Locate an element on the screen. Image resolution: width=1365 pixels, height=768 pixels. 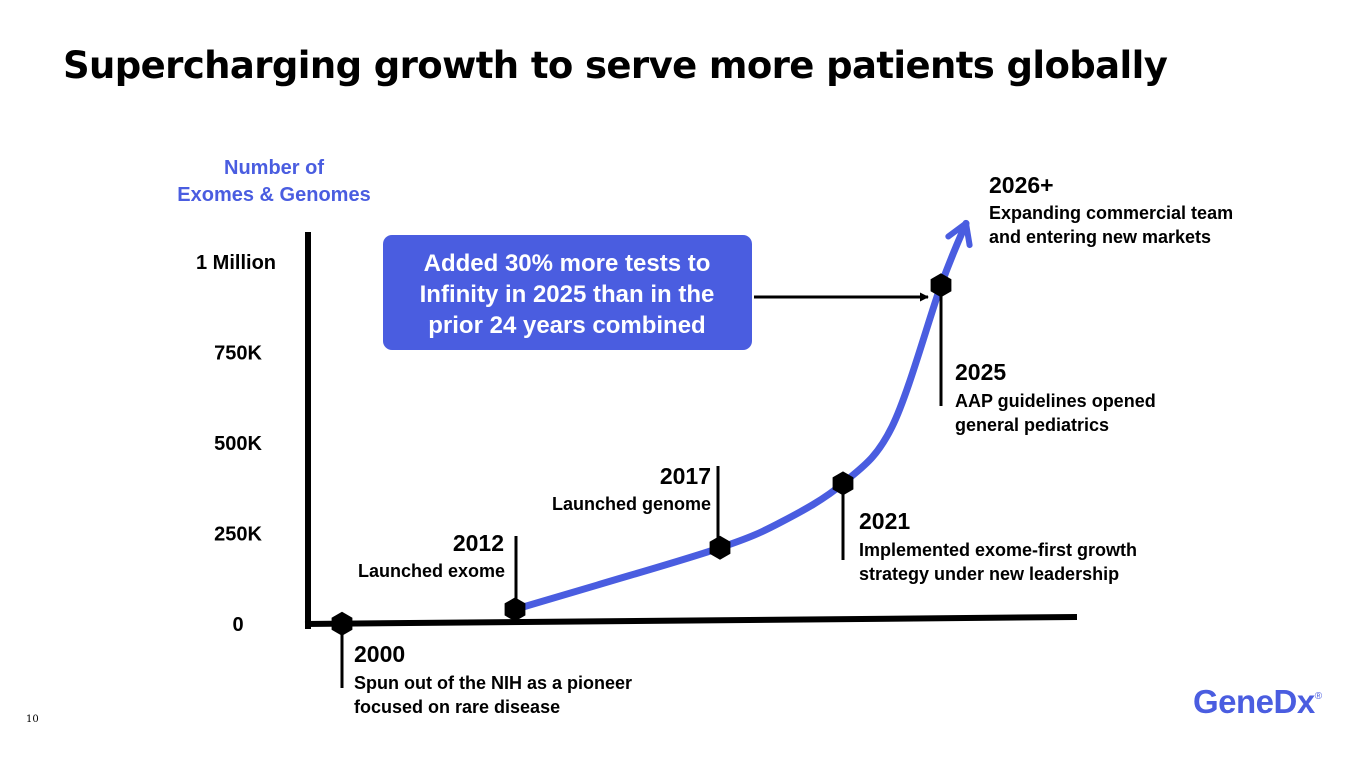
milestone-desc-2021: Implemented exome-first growth is located at coordinates (998, 550).